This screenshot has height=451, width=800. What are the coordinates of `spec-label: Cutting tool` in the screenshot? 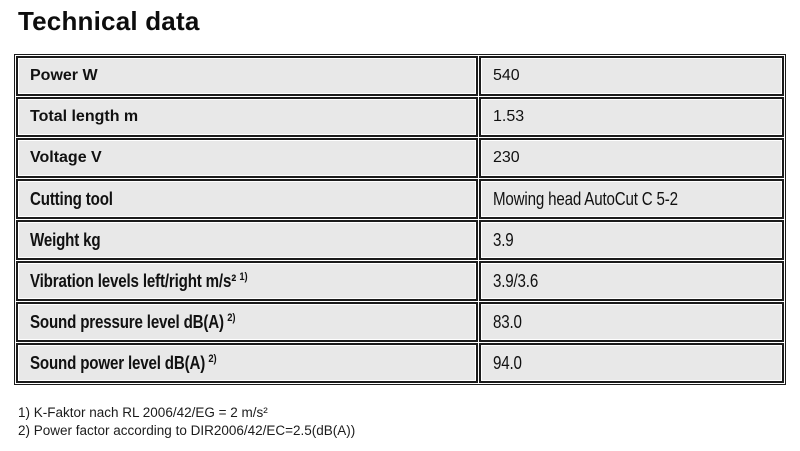 It's located at (71, 199).